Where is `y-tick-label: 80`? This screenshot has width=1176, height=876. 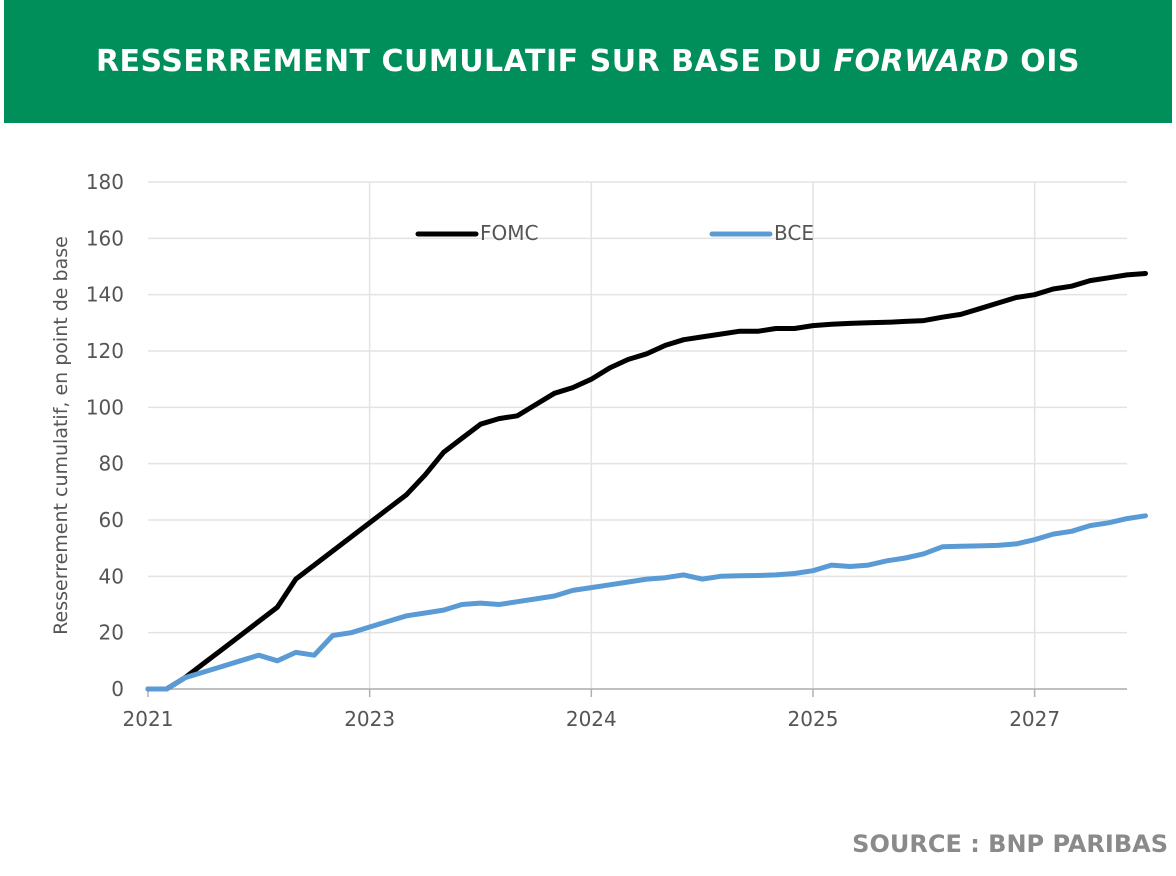 y-tick-label: 80 is located at coordinates (111, 464).